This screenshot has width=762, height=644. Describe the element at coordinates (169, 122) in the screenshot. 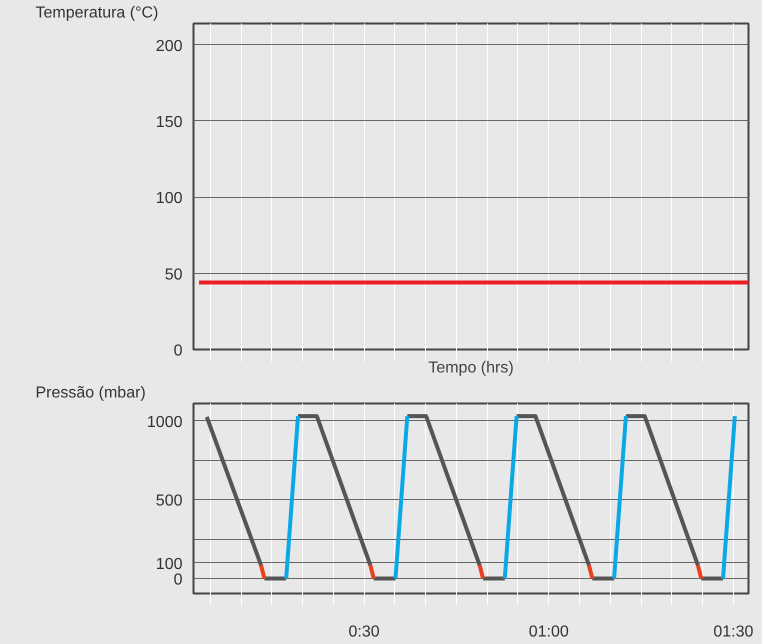

I see `y-tick-label: 150` at that location.